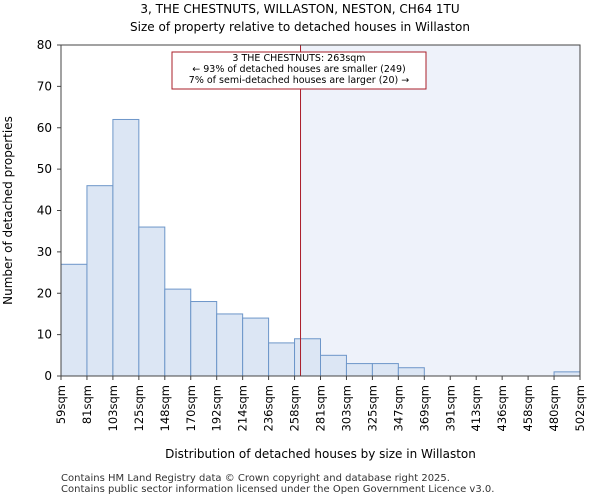 The image size is (600, 500). What do you see at coordinates (450, 408) in the screenshot?
I see `x-tick-label: 391sqm` at bounding box center [450, 408].